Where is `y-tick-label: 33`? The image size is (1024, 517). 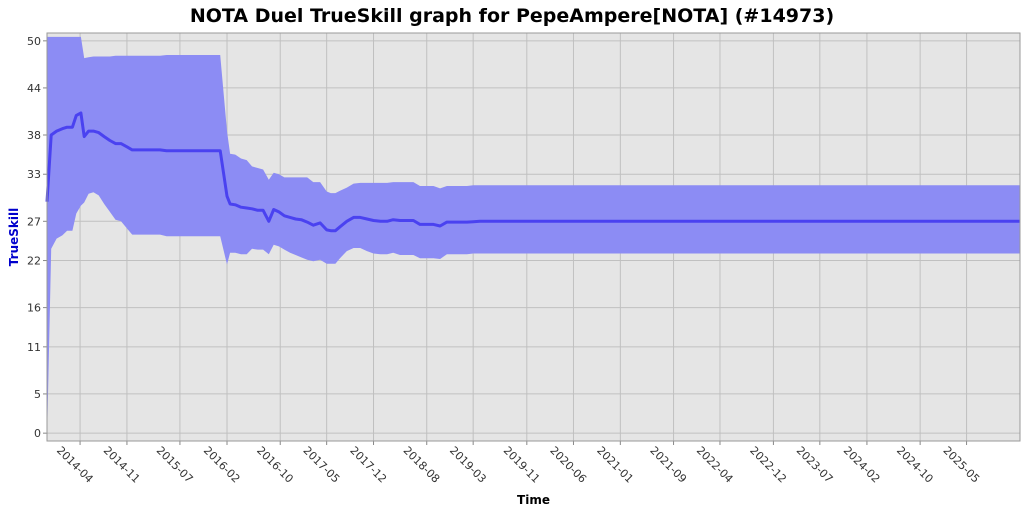
y-tick-label: 33 is located at coordinates (34, 174).